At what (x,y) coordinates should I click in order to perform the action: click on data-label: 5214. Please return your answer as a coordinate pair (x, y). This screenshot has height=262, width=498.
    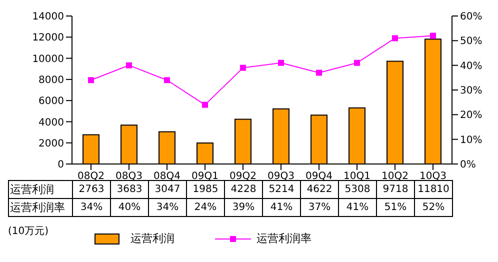
    Looking at the image, I should click on (281, 189).